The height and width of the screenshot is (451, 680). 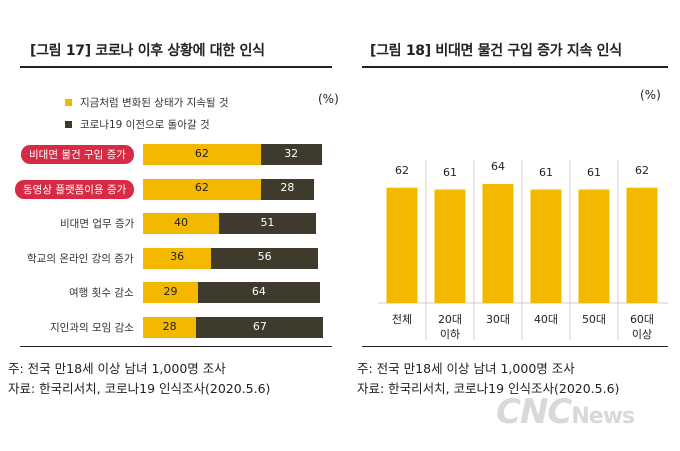 I want to click on category-label-5: 지인과의 모임 감소, so click(x=92, y=328).